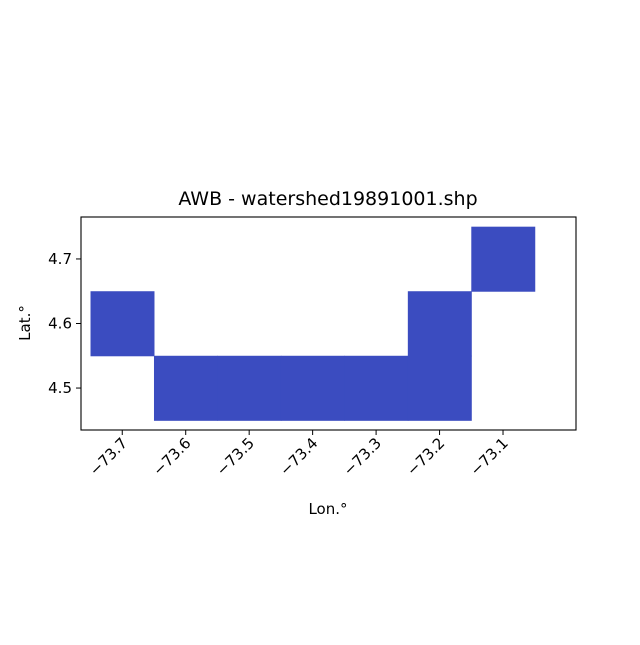 The image size is (640, 645). What do you see at coordinates (60, 324) in the screenshot?
I see `y-tick-label: 4.6` at bounding box center [60, 324].